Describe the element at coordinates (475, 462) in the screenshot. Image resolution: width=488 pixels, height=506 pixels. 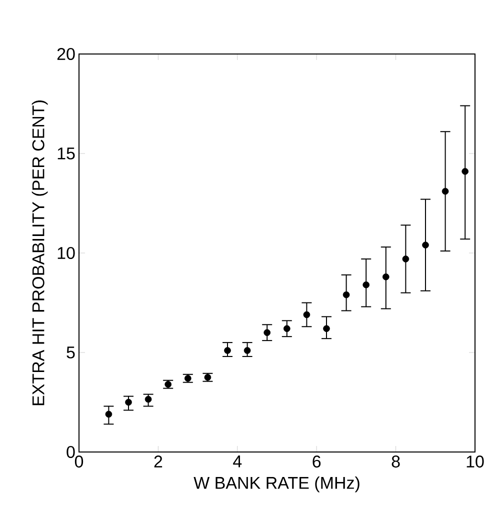
I see `x-tick-label: 10` at that location.